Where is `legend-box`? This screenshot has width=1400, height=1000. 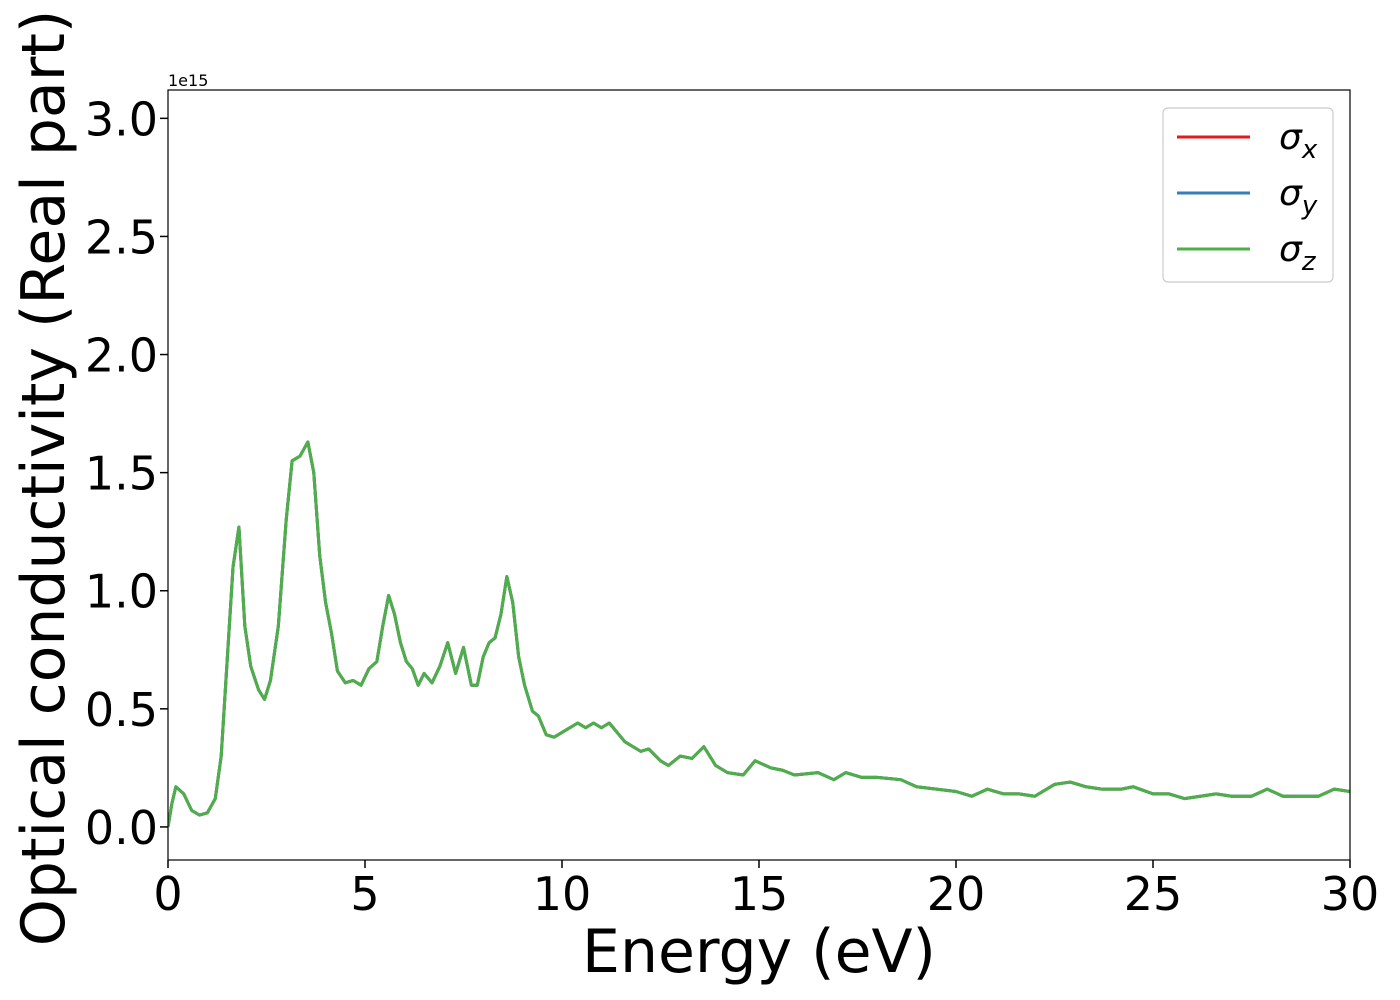
legend-box is located at coordinates (1248, 195).